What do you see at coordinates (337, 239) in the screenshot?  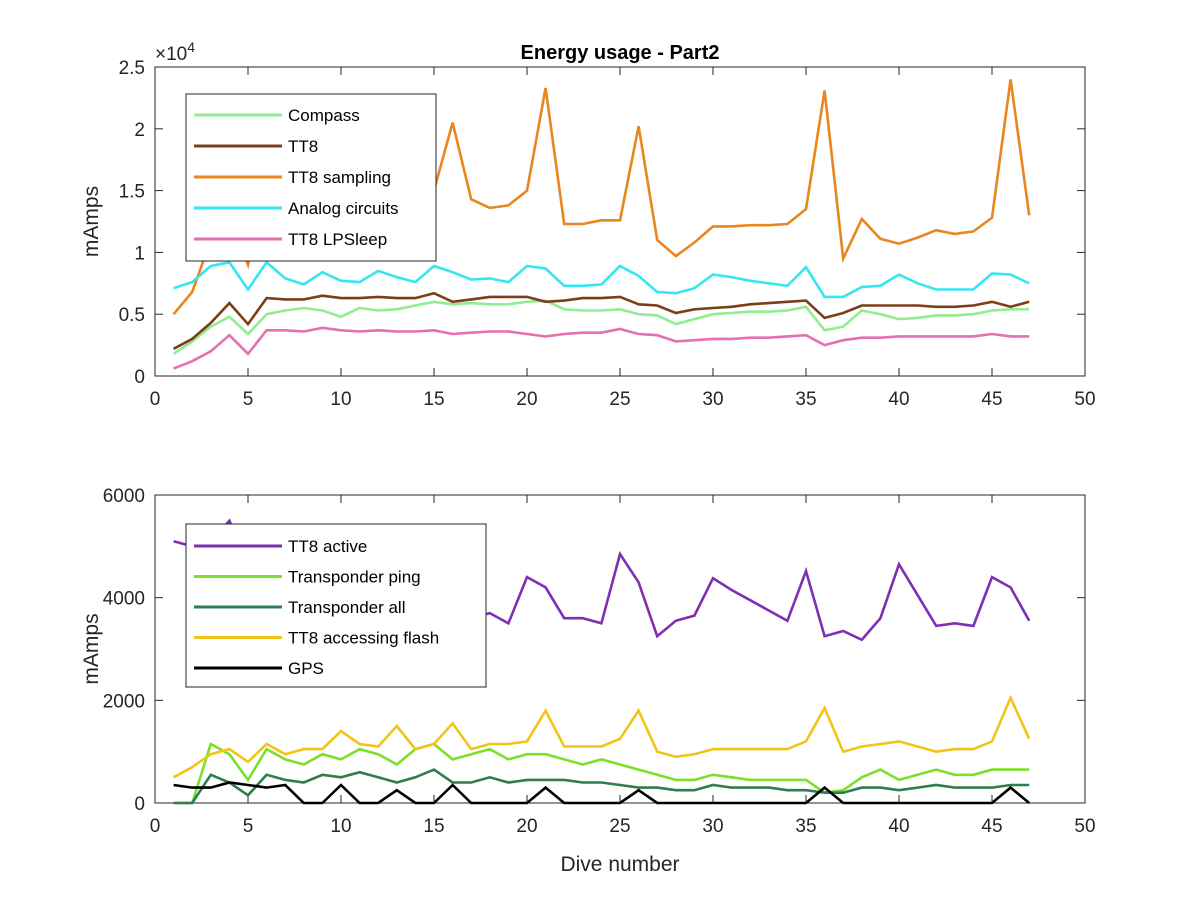 I see `legend-entry: TT8 LPSleep` at bounding box center [337, 239].